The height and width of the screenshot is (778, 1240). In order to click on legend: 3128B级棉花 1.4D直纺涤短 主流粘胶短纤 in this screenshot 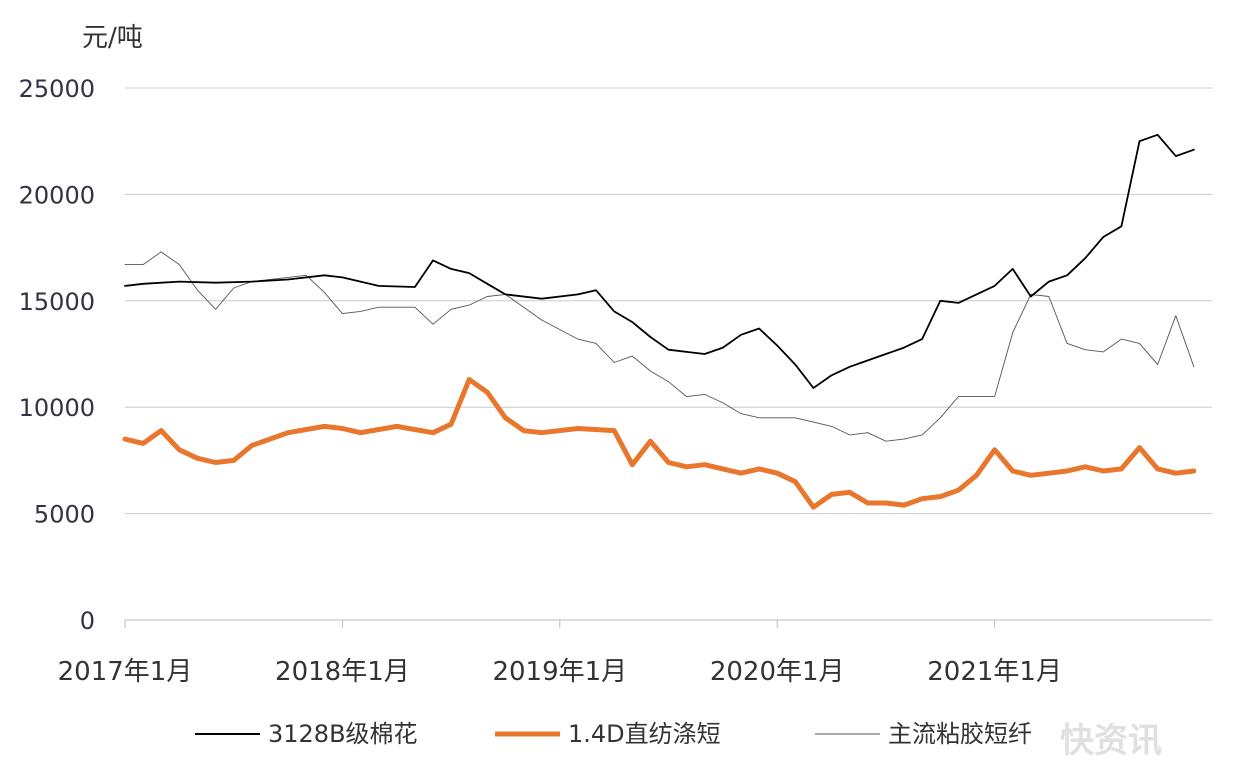, I will do `click(613, 734)`.